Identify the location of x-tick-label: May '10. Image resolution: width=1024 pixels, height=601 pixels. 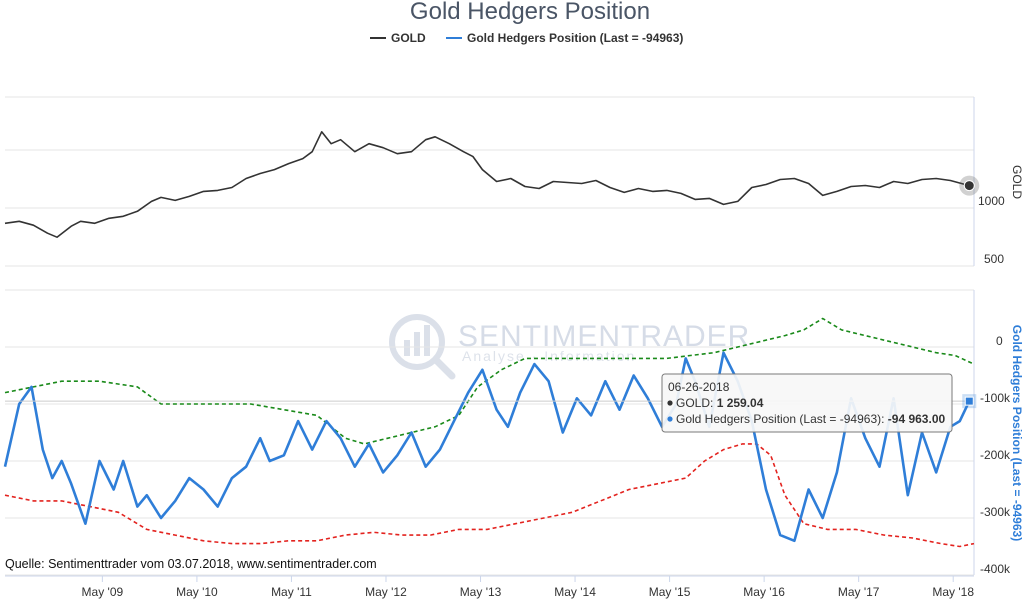
(197, 592).